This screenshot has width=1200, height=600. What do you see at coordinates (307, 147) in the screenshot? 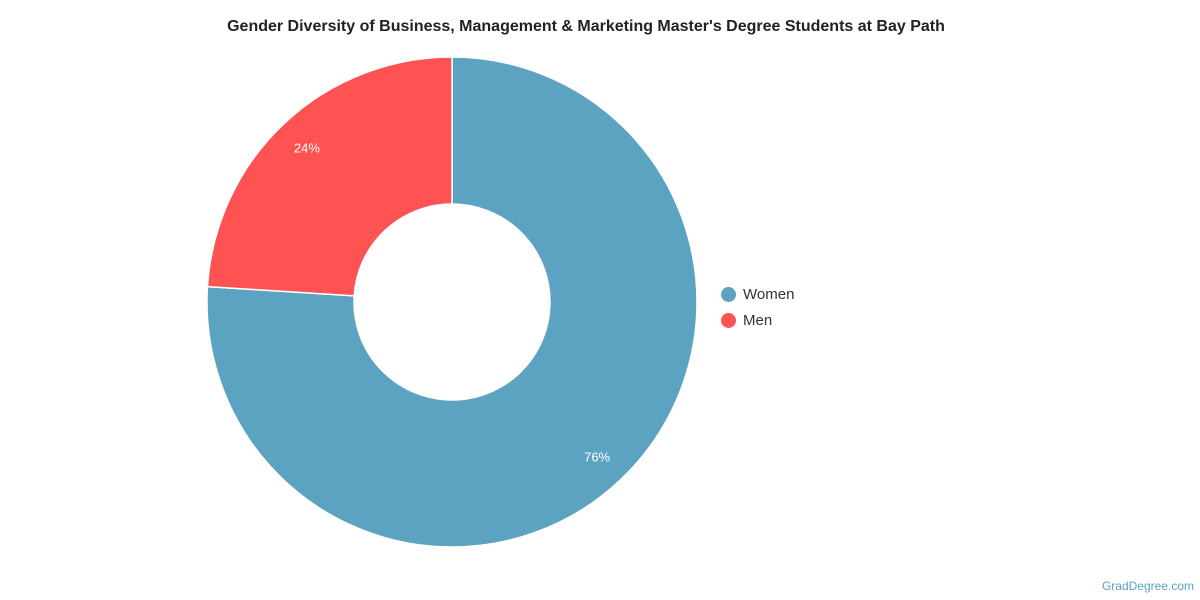
I see `data-label-men: 24%` at bounding box center [307, 147].